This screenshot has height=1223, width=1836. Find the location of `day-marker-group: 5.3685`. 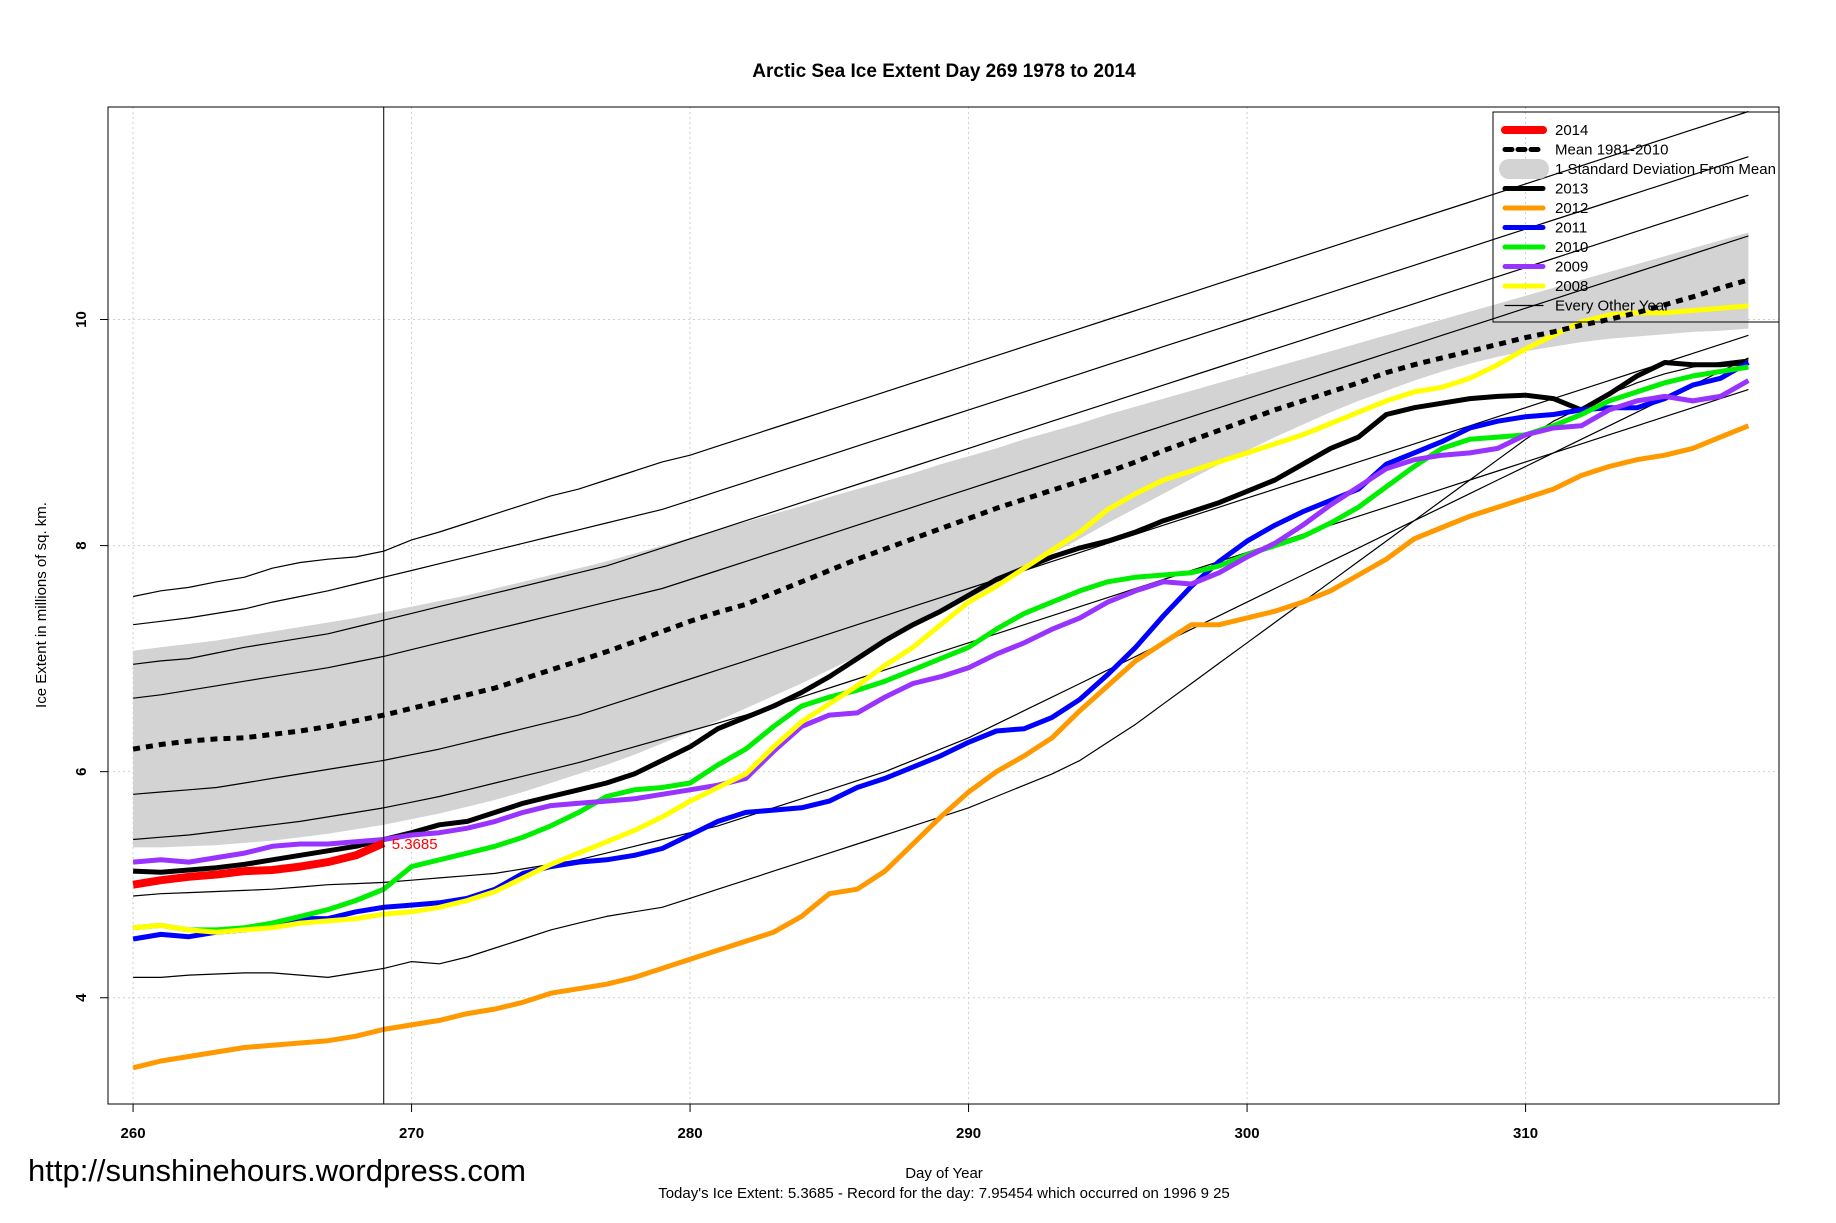

day-marker-group: 5.3685 is located at coordinates (410, 605).